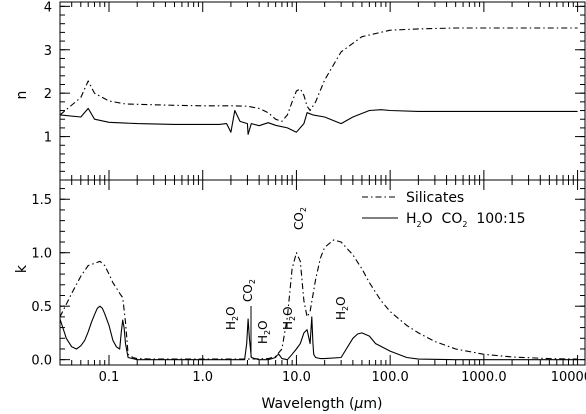 This screenshot has height=414, width=586. What do you see at coordinates (235, 318) in the screenshot?
I see `ann-h2o-a-sub: 2` at bounding box center [235, 318].